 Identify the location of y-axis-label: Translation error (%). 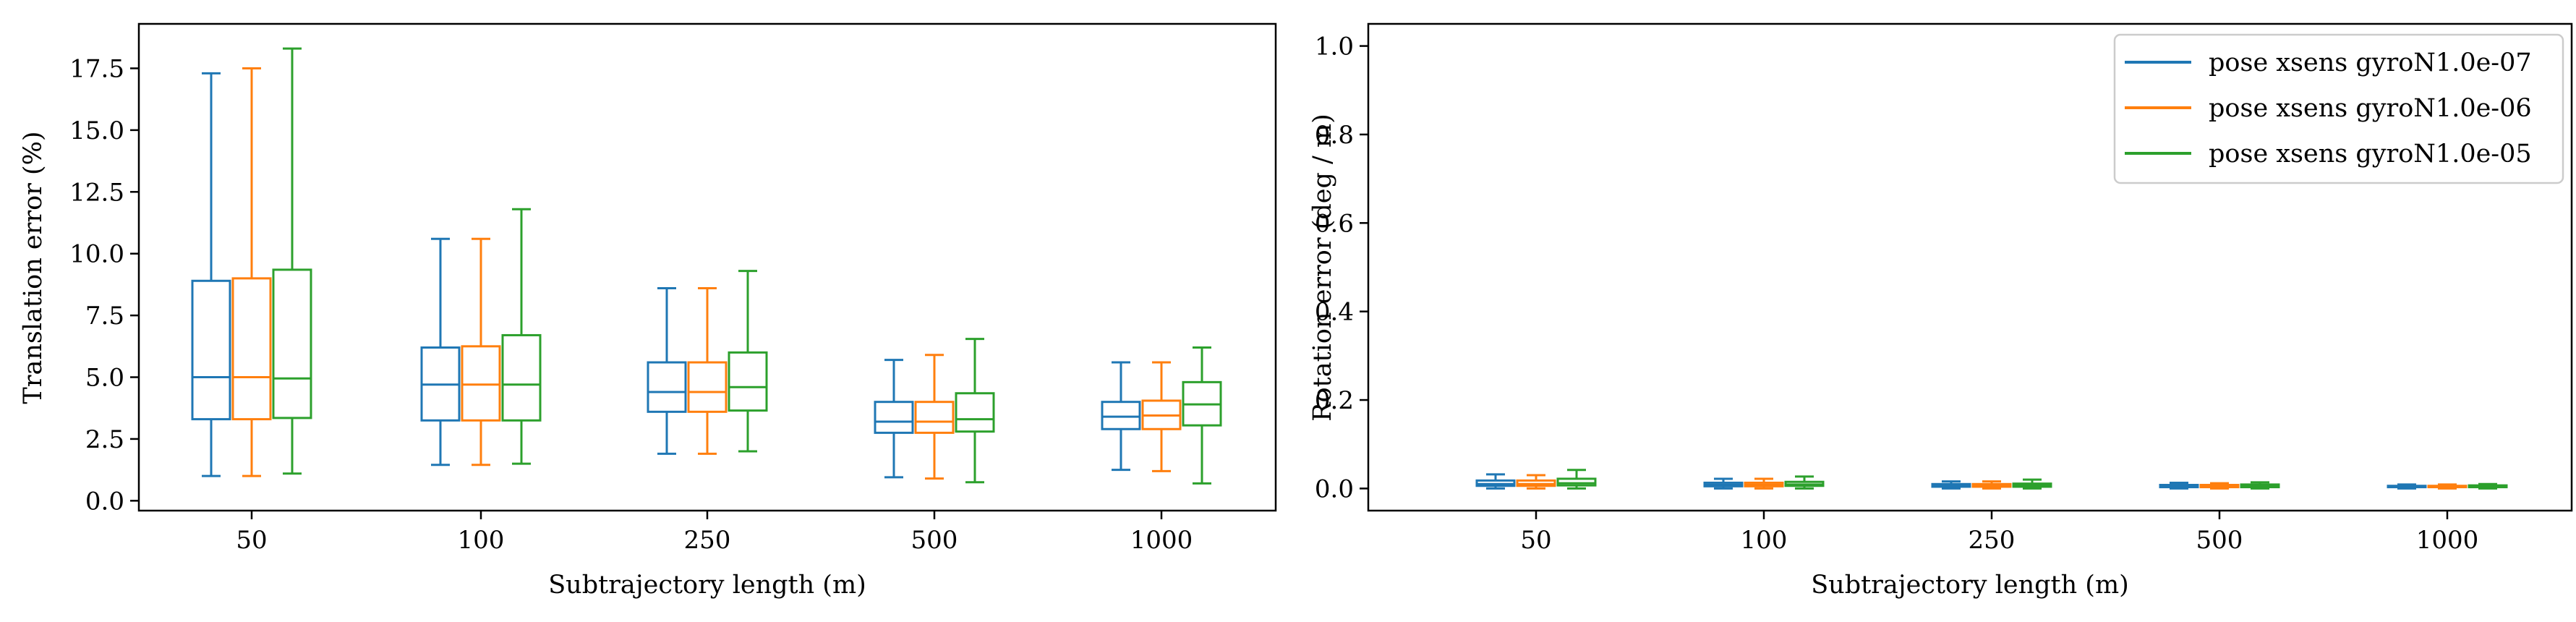
(33, 267).